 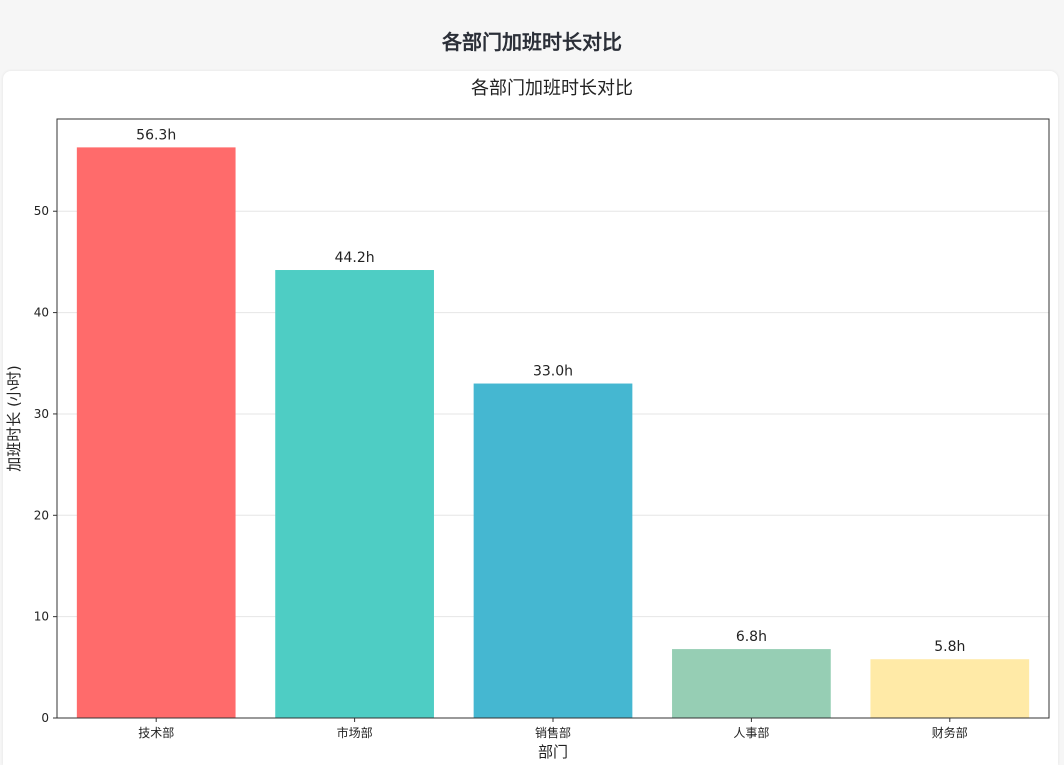 What do you see at coordinates (41, 617) in the screenshot?
I see `y-tick-label: 10` at bounding box center [41, 617].